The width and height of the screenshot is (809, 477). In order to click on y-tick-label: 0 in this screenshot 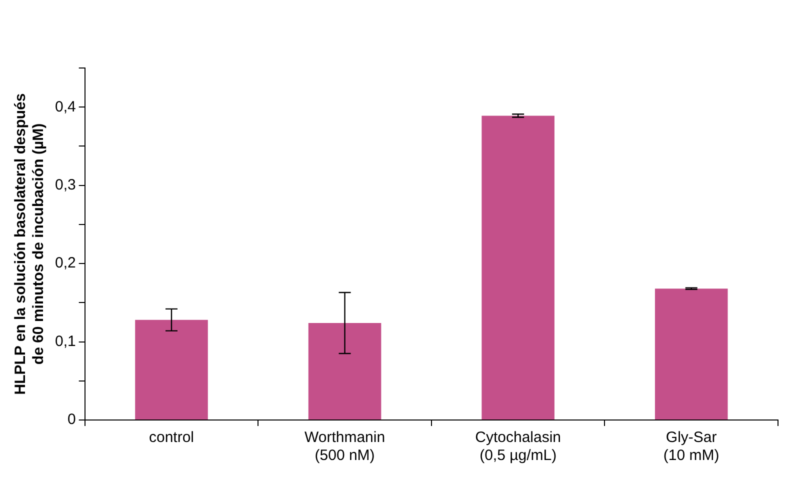, I will do `click(72, 419)`.